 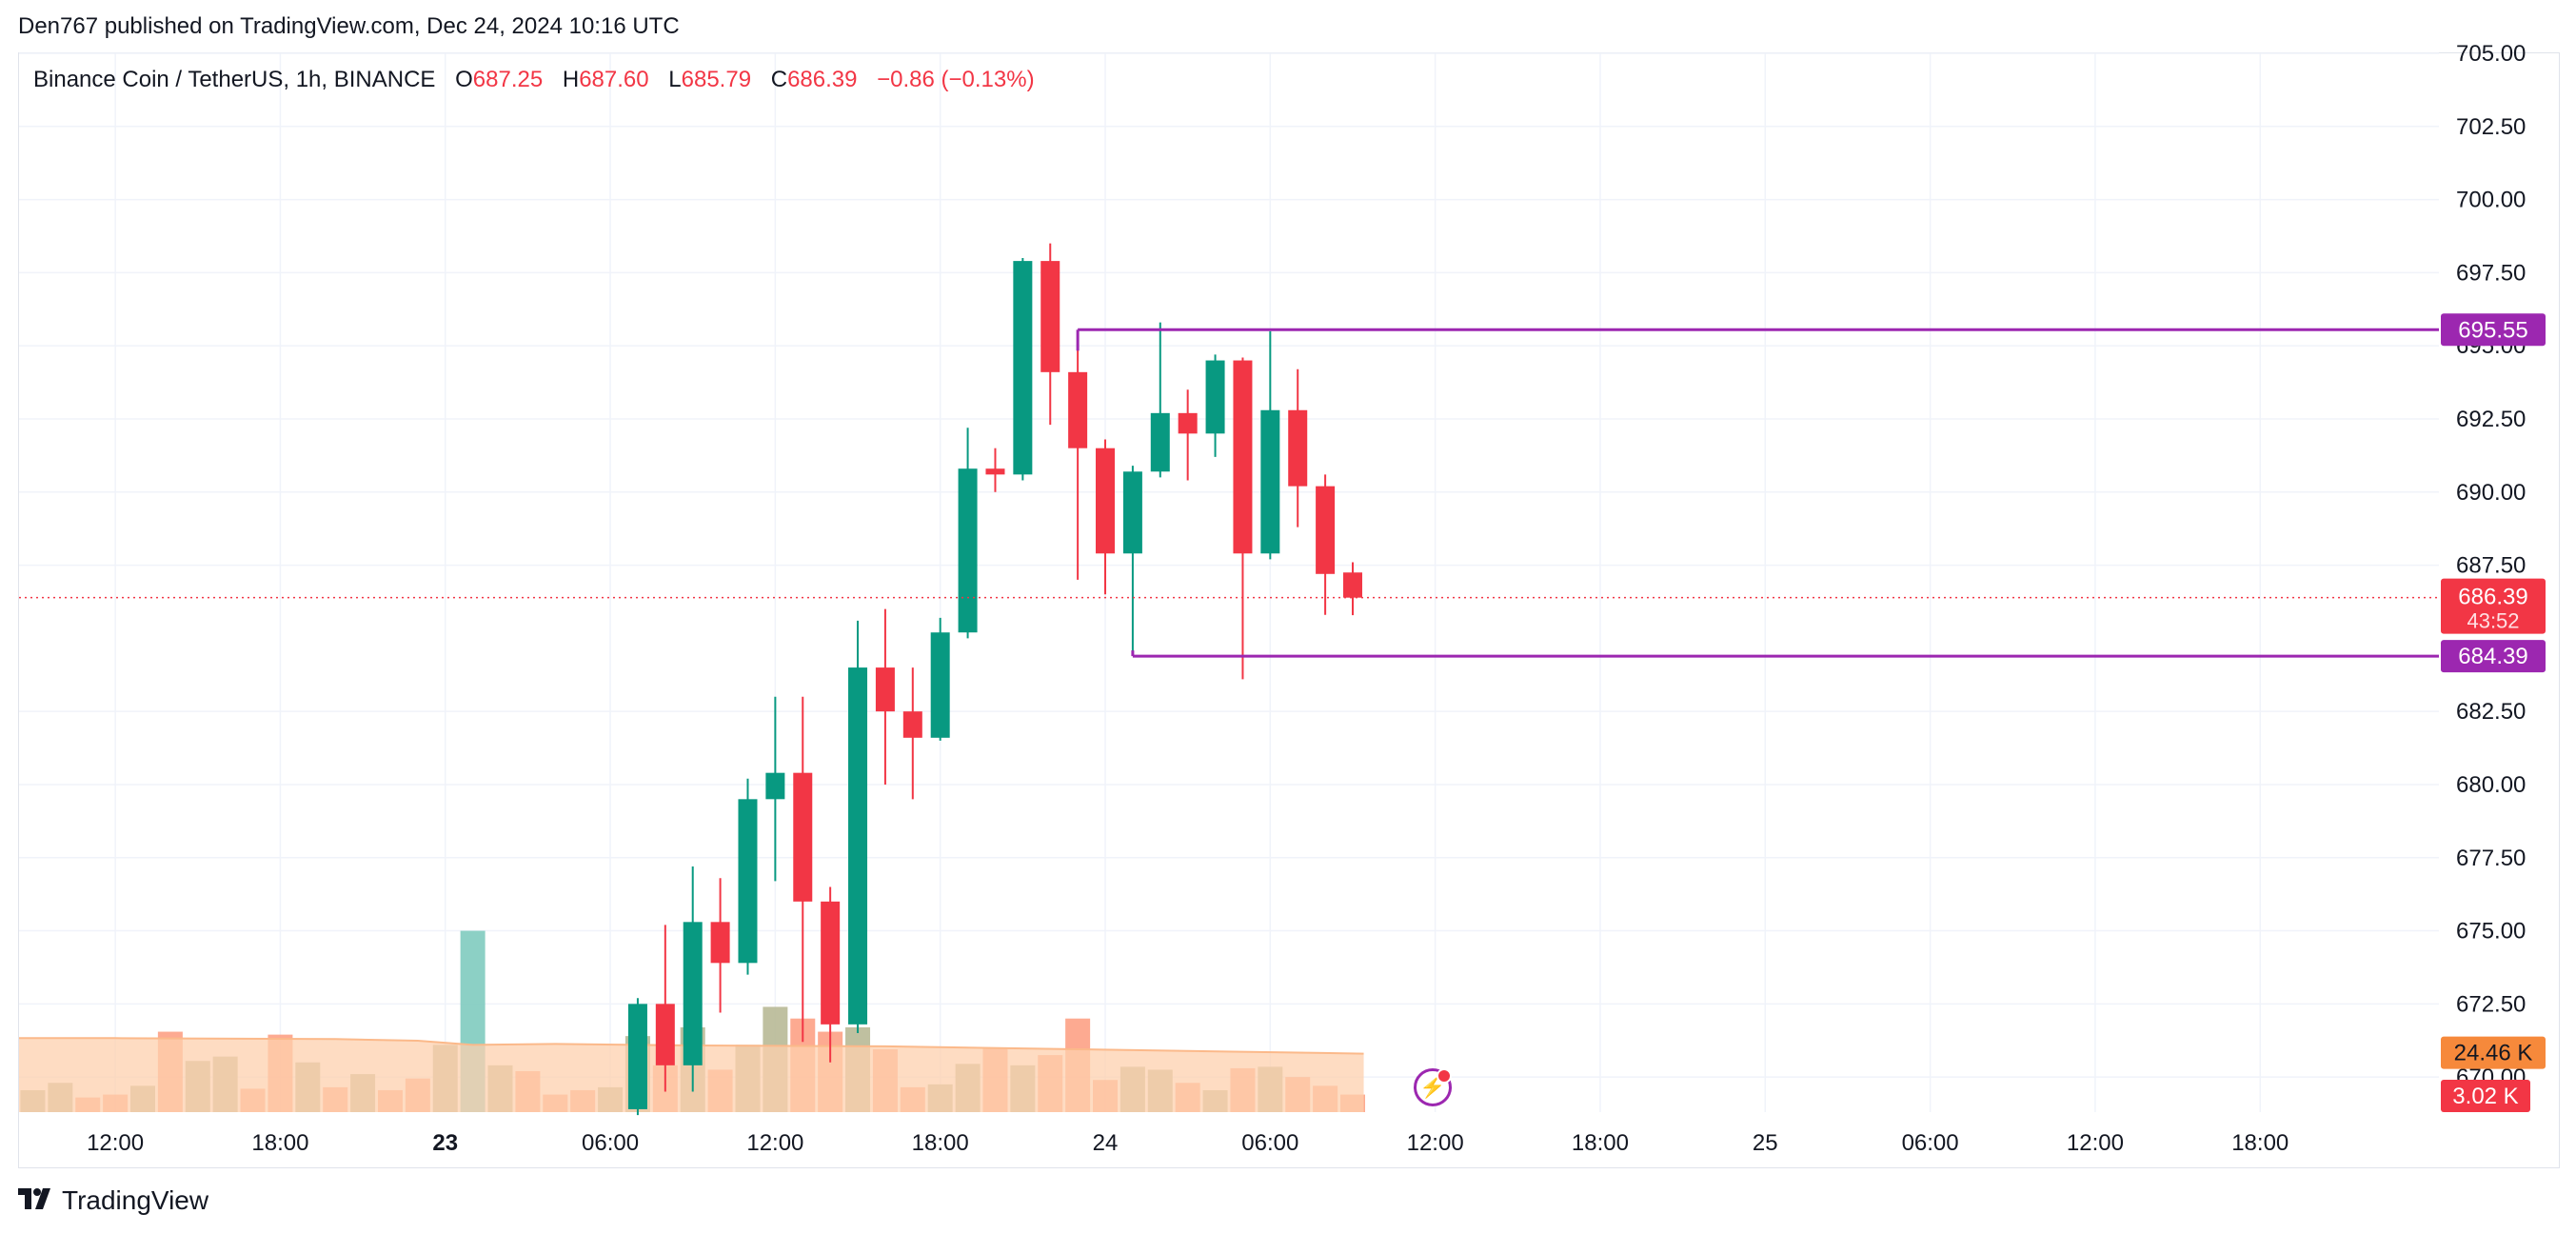 What do you see at coordinates (2493, 621) in the screenshot?
I see `countdown-tag: 43:52` at bounding box center [2493, 621].